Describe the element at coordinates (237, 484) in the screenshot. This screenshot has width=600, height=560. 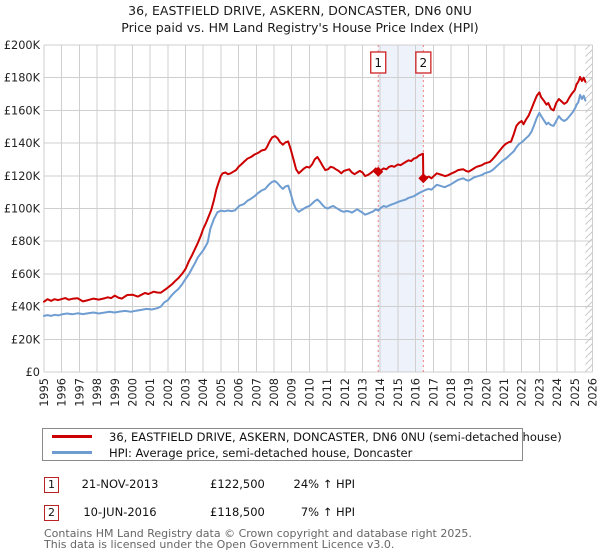
I see `sale-1-price: £122,500` at that location.